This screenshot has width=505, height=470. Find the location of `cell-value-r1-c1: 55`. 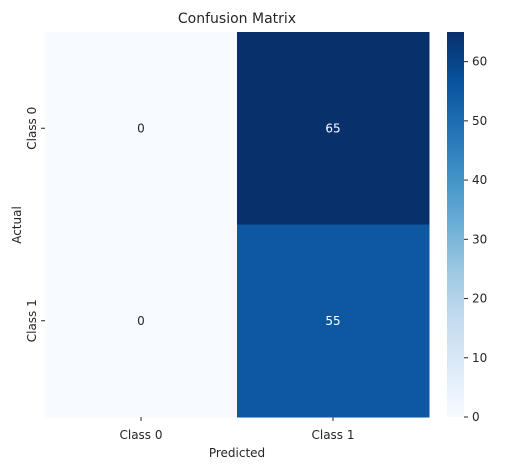

cell-value-r1-c1: 55 is located at coordinates (332, 321).